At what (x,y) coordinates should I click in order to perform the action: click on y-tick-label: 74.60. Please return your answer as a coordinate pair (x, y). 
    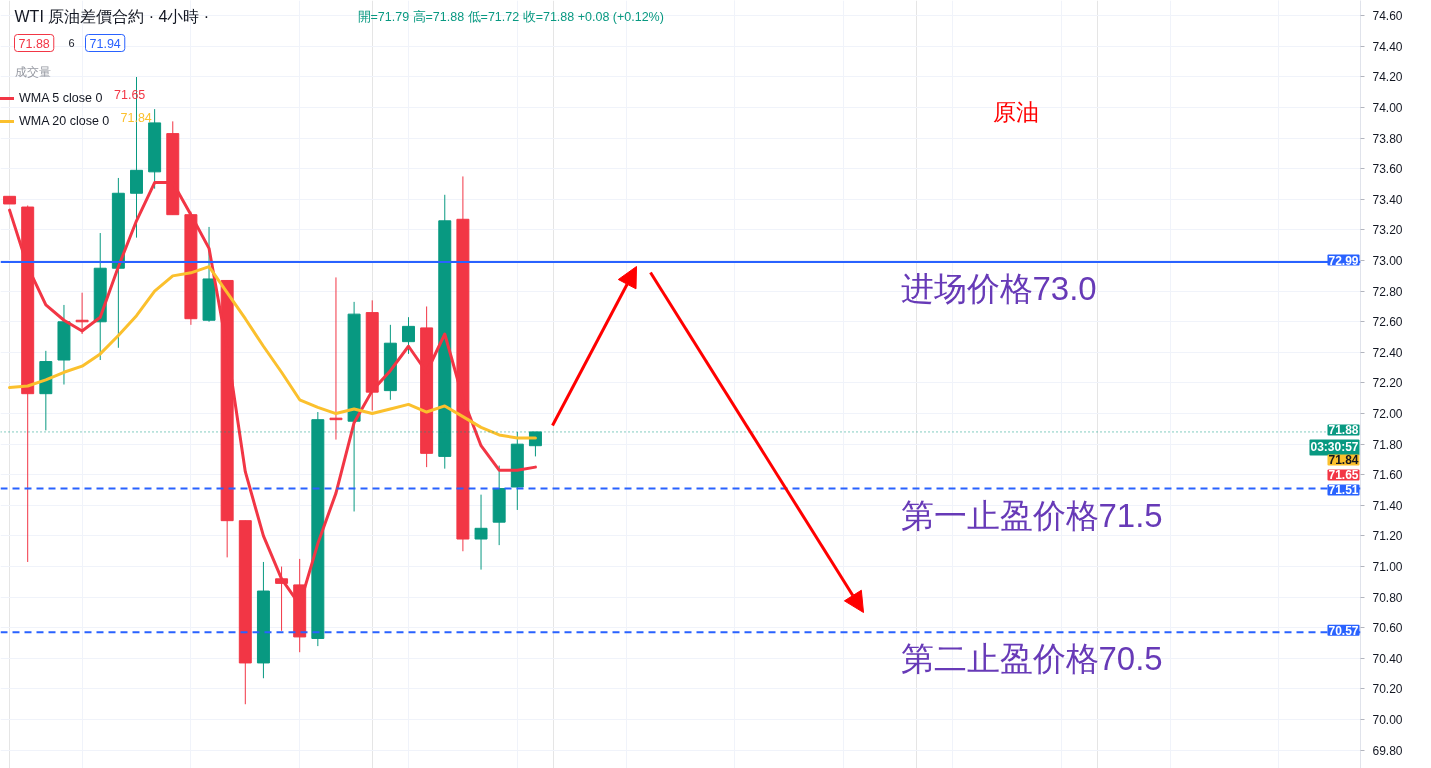
    Looking at the image, I should click on (1387, 16).